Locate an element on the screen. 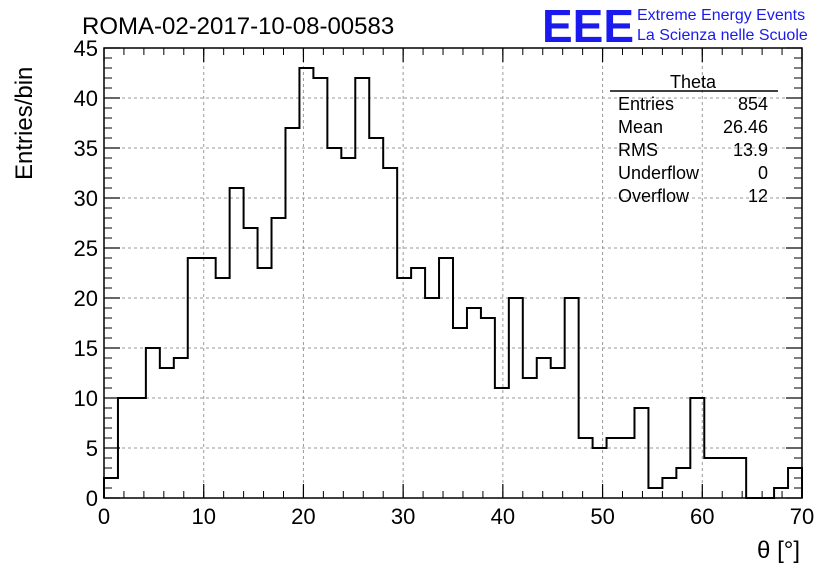 This screenshot has height=572, width=836. y-tick-label: 40 is located at coordinates (86, 98).